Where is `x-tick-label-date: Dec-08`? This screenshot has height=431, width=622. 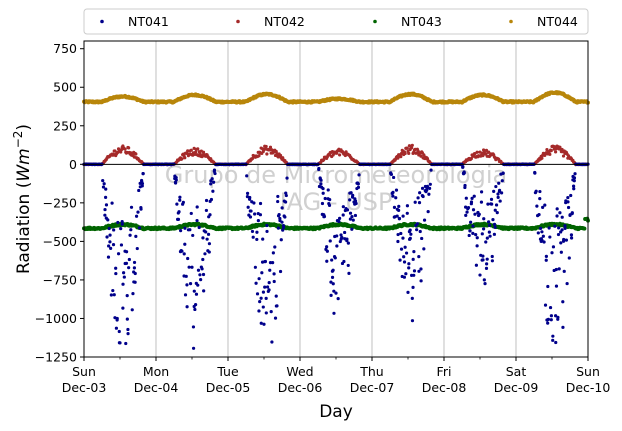
x-tick-label-date: Dec-08 is located at coordinates (444, 387).